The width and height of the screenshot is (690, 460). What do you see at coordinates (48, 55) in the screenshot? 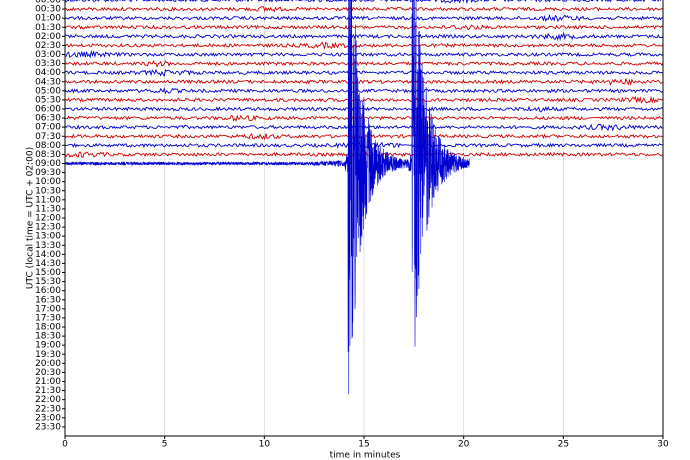
I see `y-tick-label: 03:00` at bounding box center [48, 55].